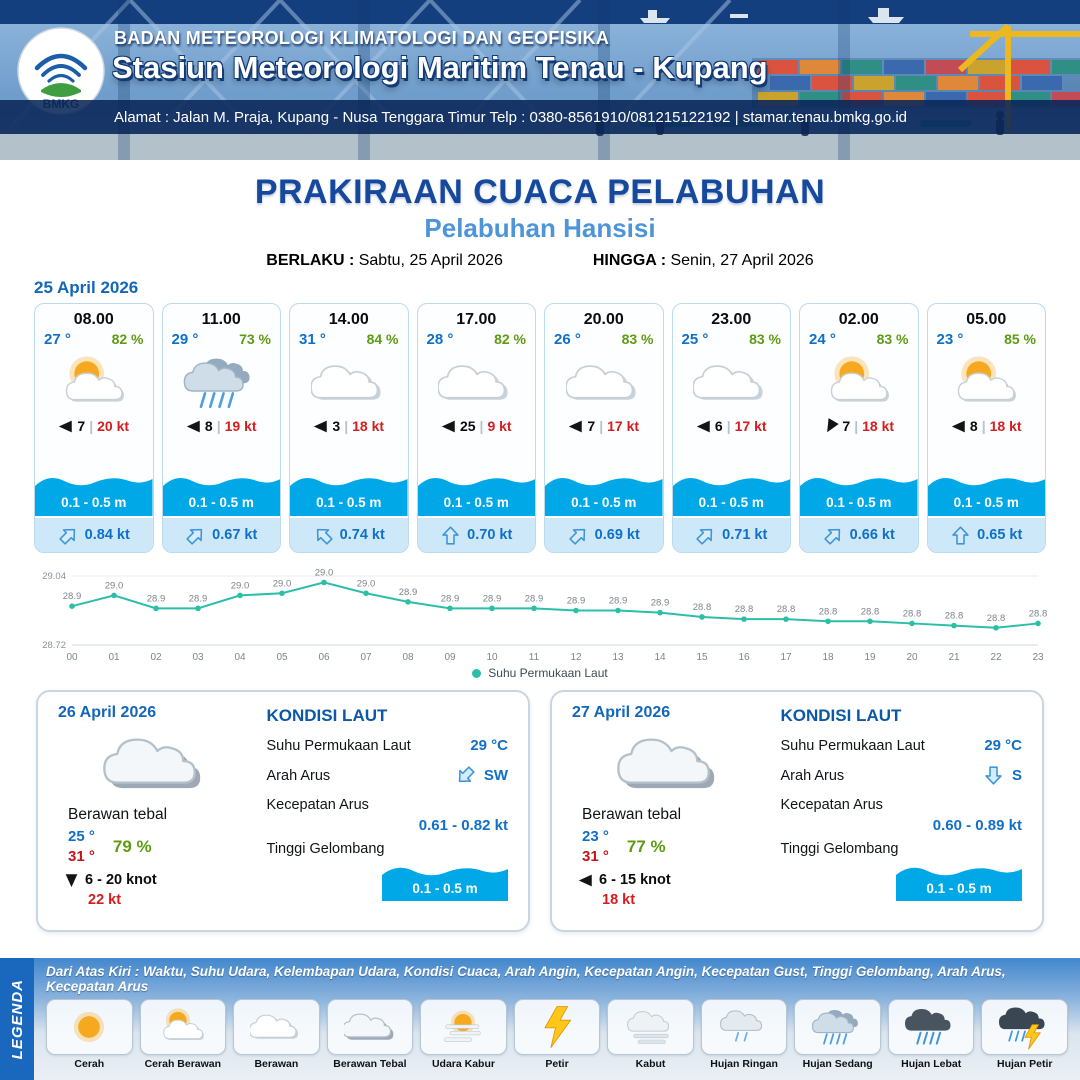  Describe the element at coordinates (282, 657) in the screenshot. I see `svg-text: 05` at that location.